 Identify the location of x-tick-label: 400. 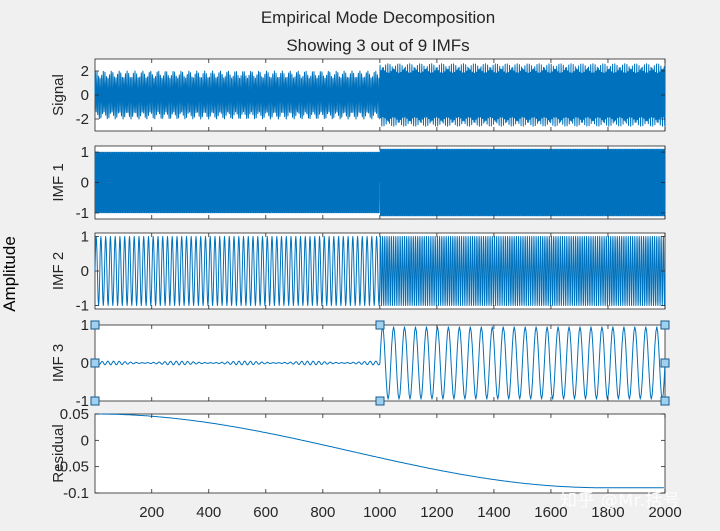
(208, 512).